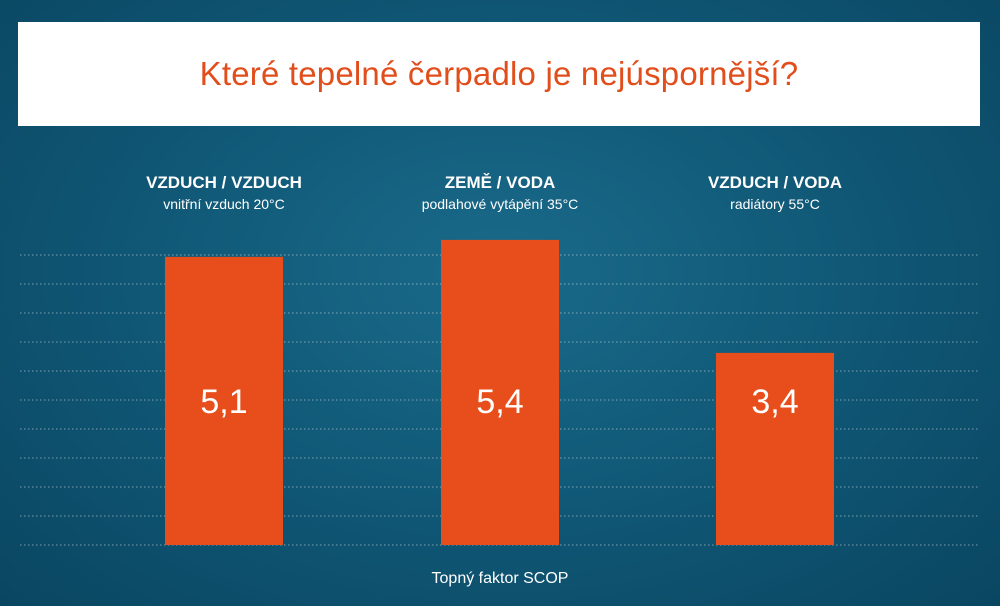 Image resolution: width=1000 pixels, height=606 pixels. I want to click on category-subtitle: podlahové vytápění 35°C, so click(500, 204).